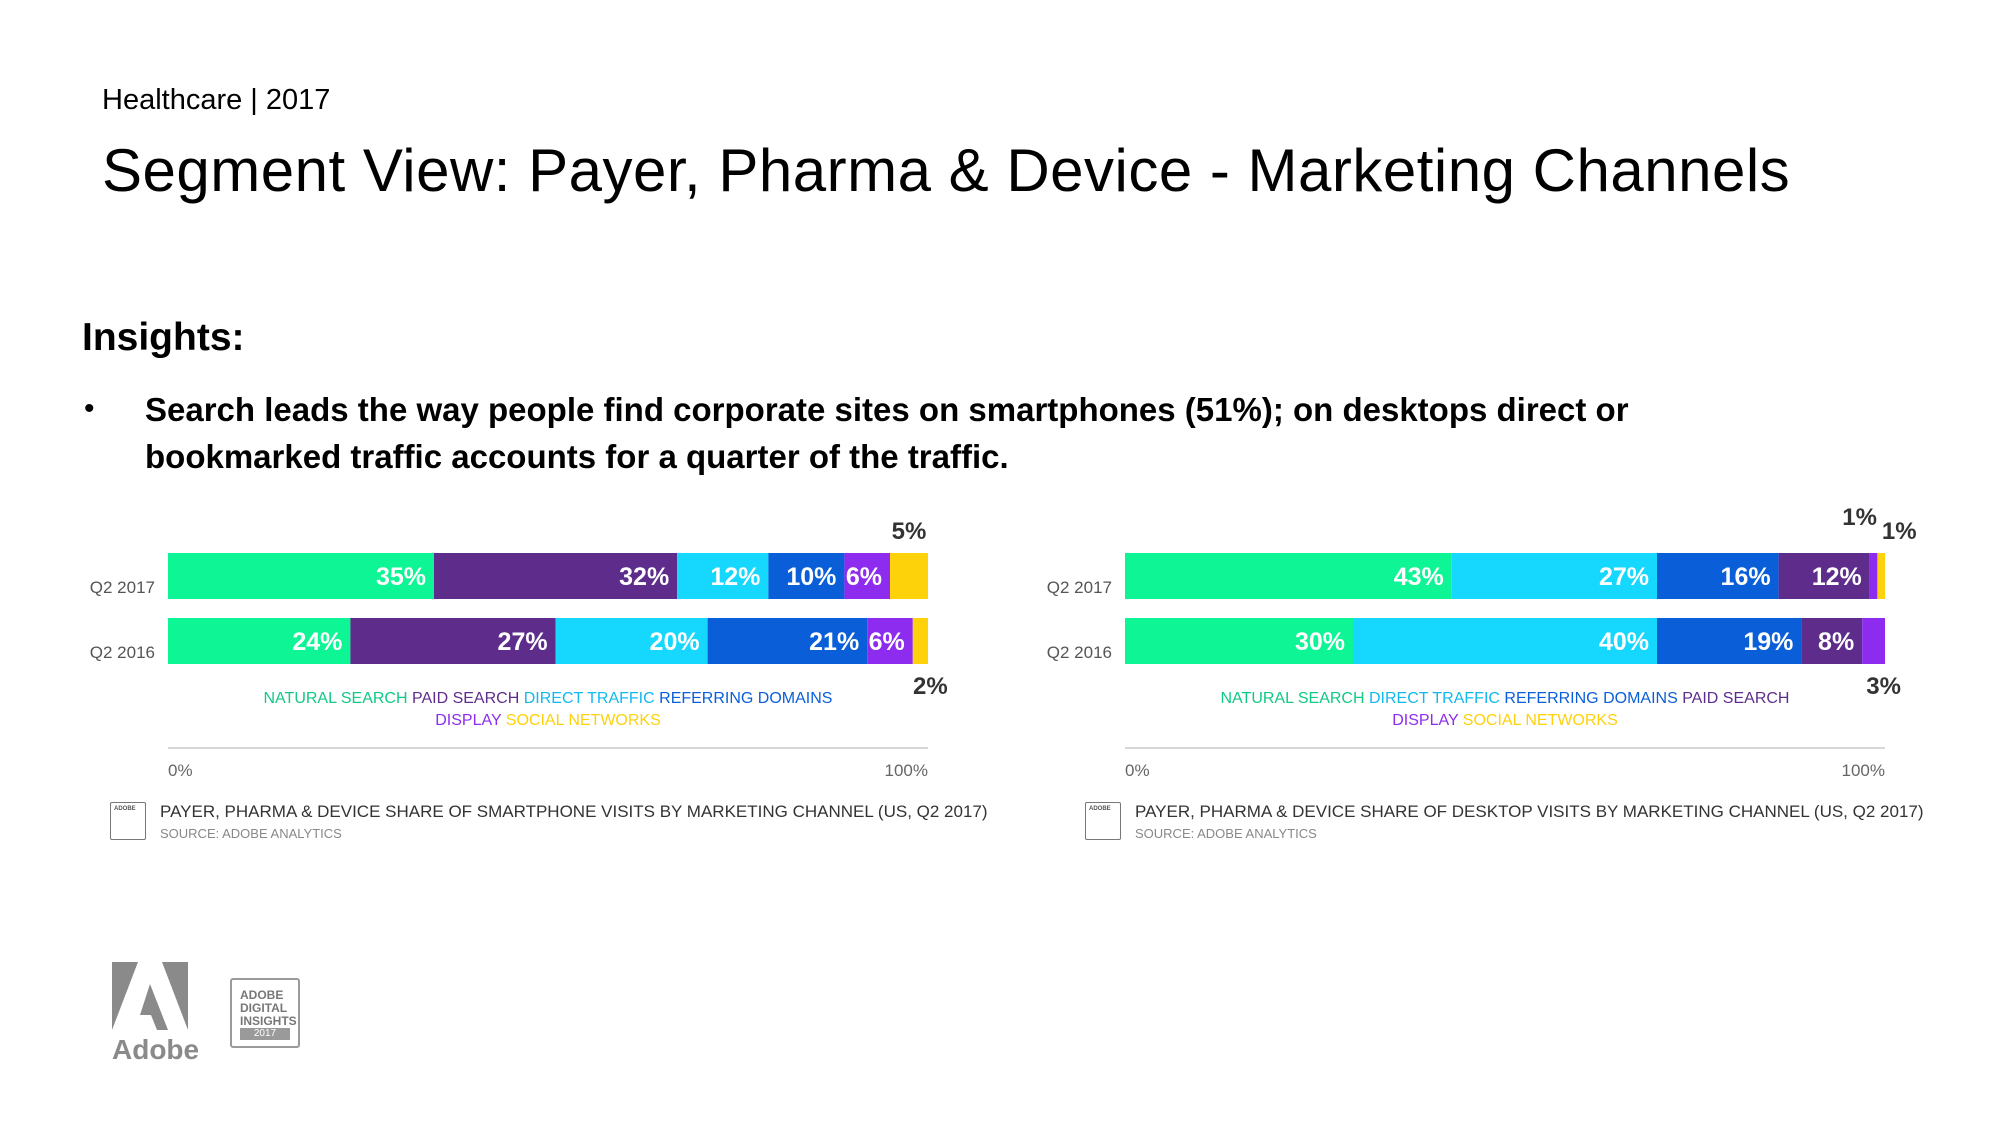  What do you see at coordinates (930, 686) in the screenshot?
I see `annotation-label: 2%` at bounding box center [930, 686].